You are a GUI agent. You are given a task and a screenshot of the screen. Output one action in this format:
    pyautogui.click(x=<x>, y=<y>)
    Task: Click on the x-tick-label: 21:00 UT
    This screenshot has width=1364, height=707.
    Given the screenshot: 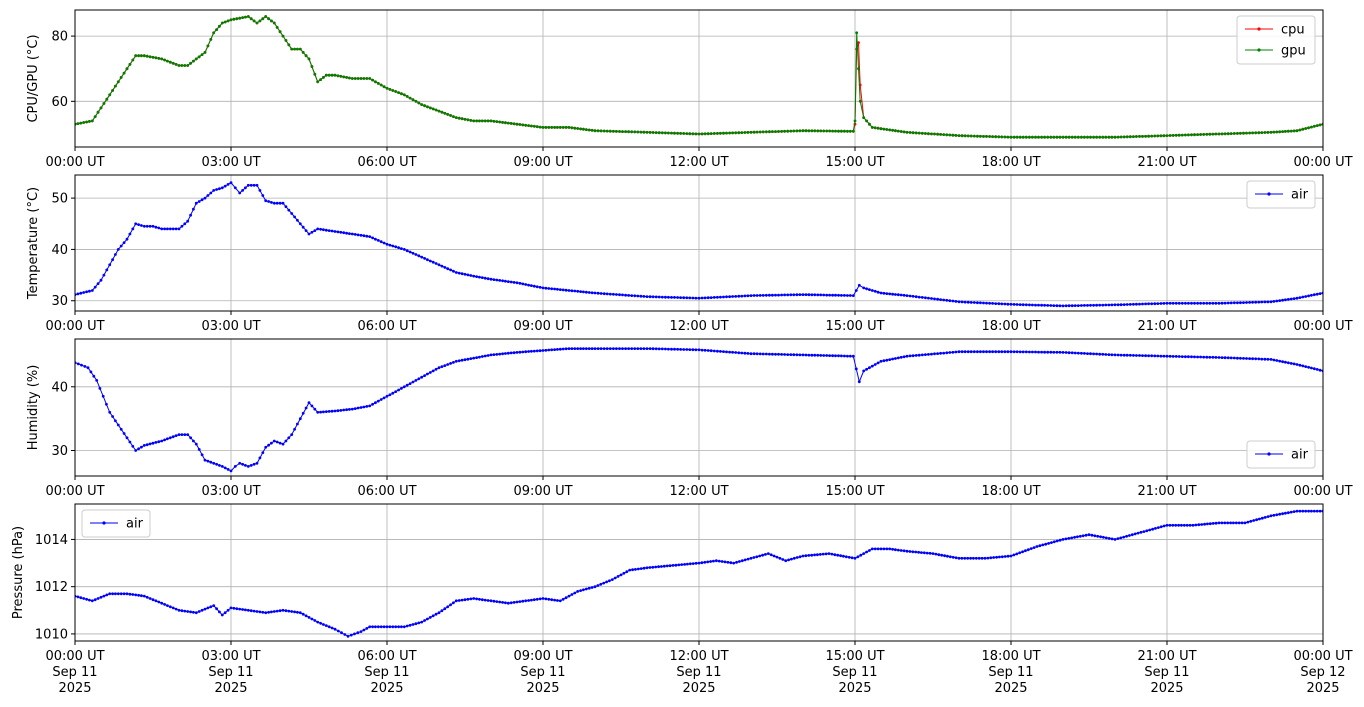 What is the action you would take?
    pyautogui.click(x=1166, y=491)
    